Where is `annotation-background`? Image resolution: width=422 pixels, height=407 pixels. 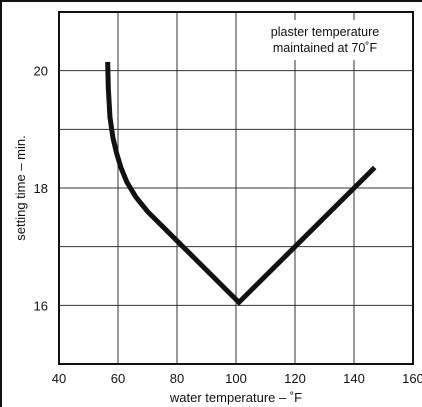
annotation-background is located at coordinates (325, 40).